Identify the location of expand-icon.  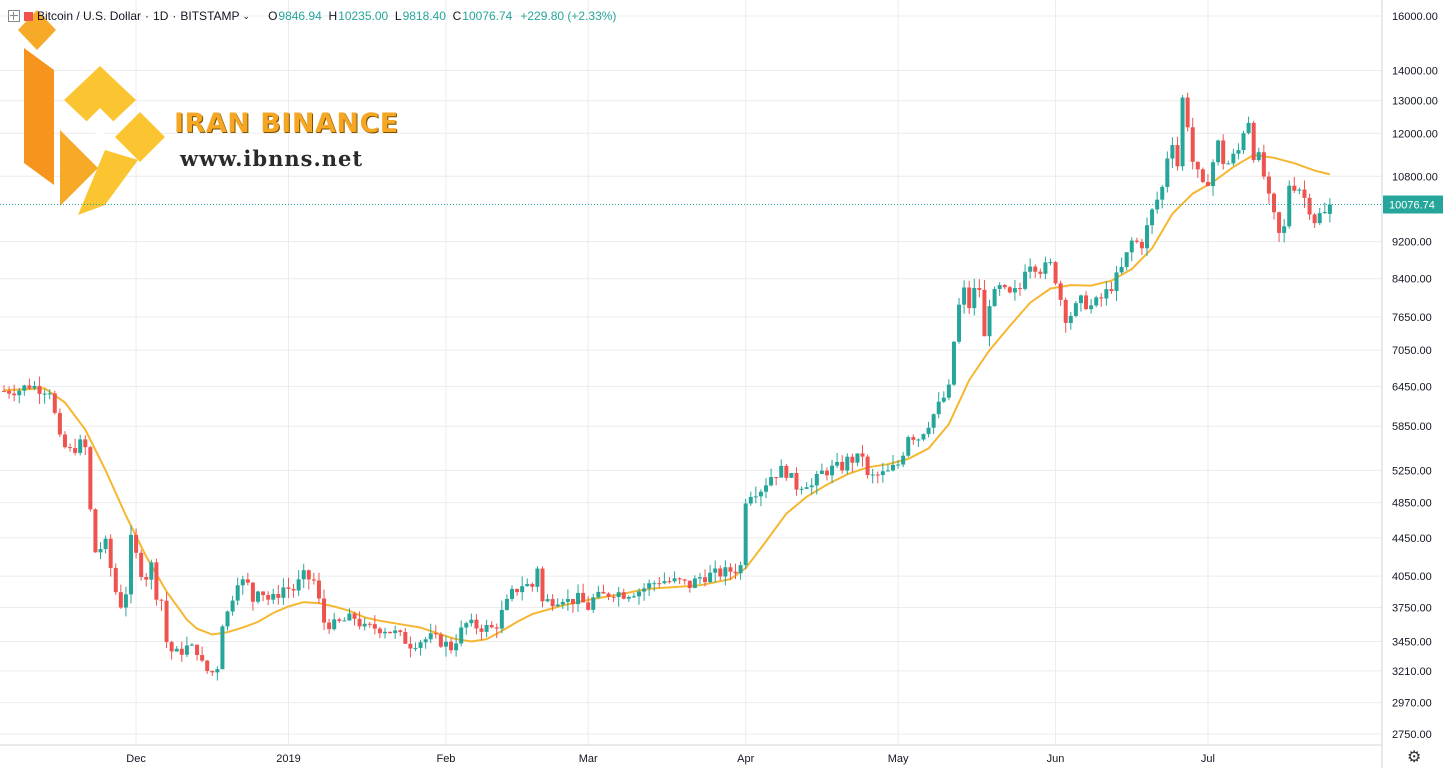
(14, 16).